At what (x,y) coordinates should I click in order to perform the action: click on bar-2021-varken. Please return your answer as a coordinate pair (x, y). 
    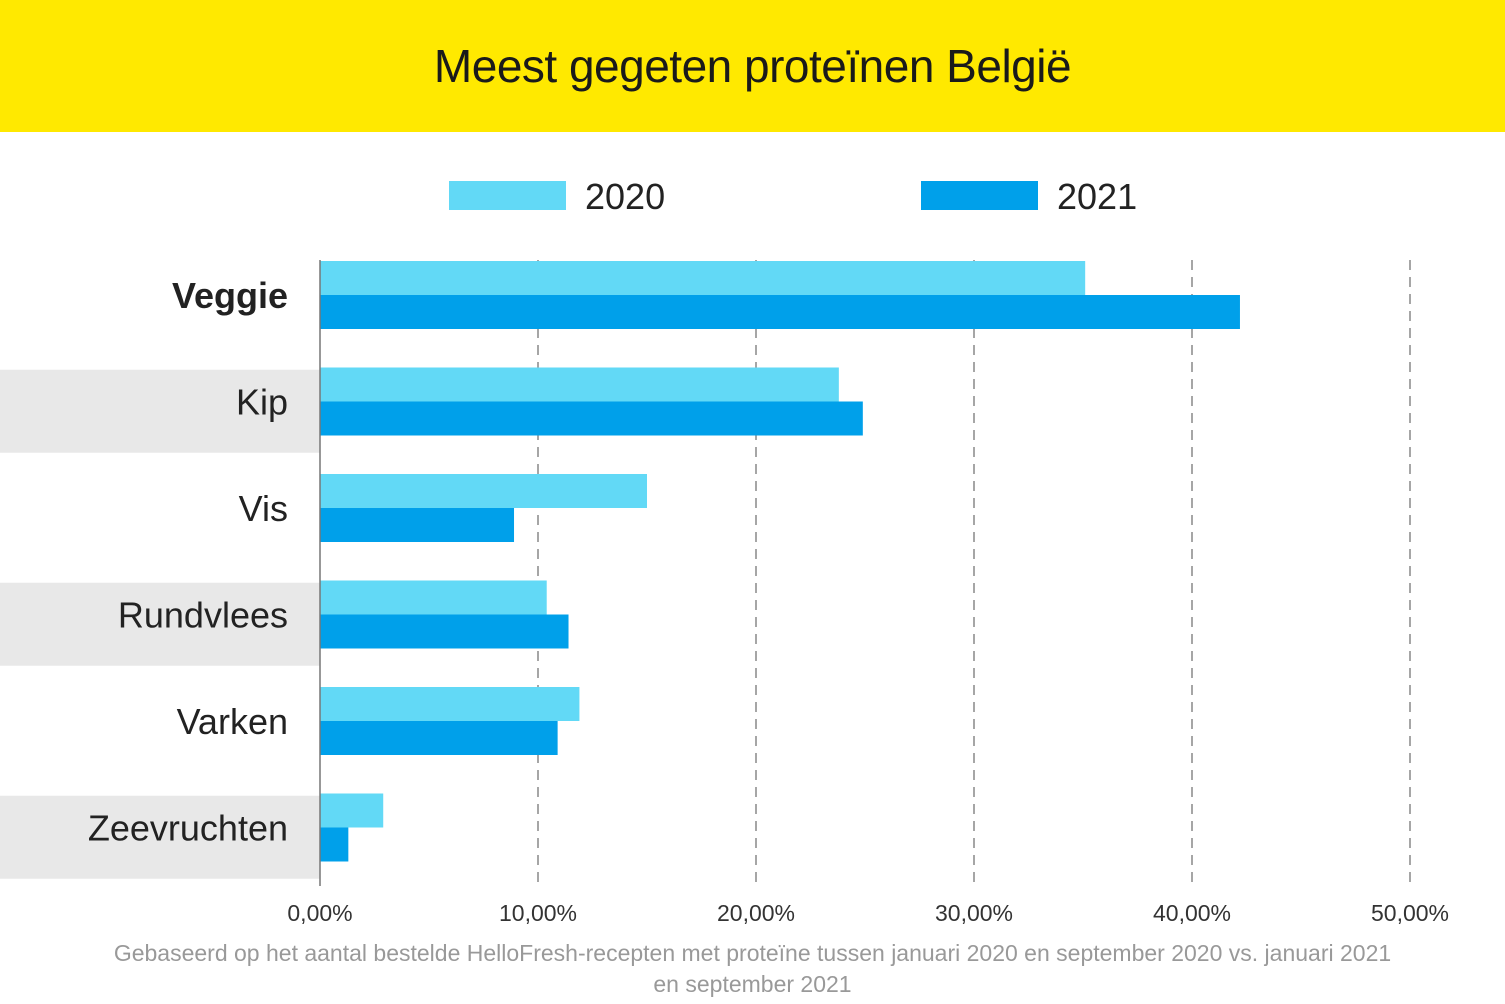
    Looking at the image, I should click on (439, 738).